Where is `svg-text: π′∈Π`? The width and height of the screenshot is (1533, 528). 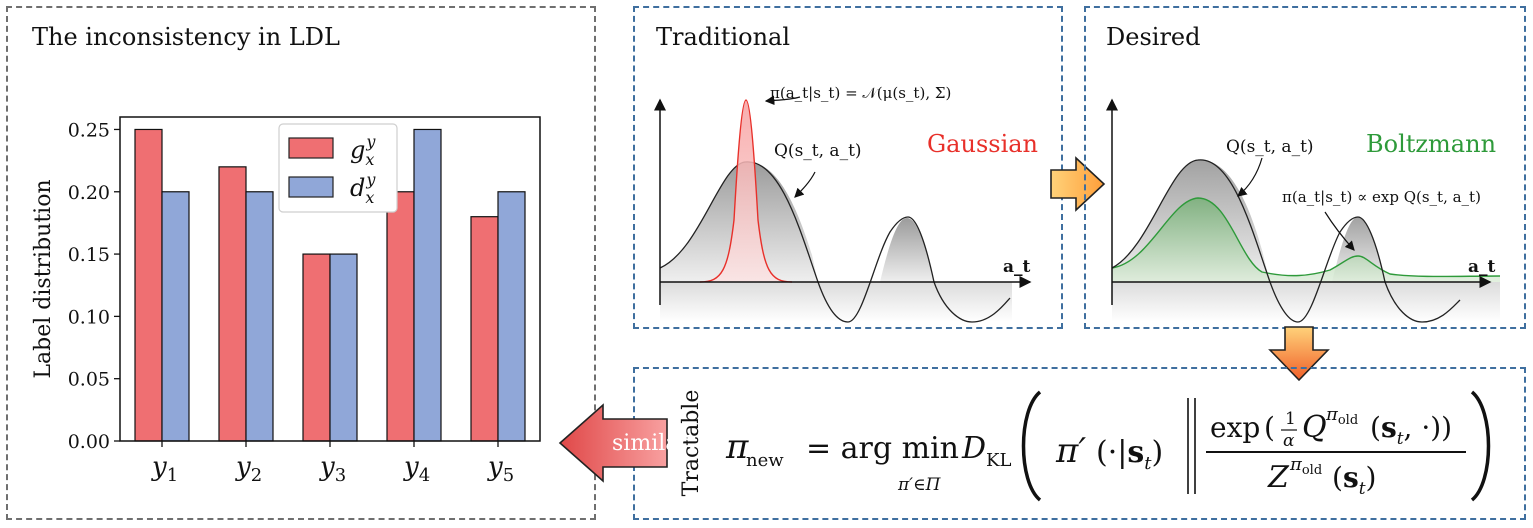 svg-text: π′∈Π is located at coordinates (919, 485).